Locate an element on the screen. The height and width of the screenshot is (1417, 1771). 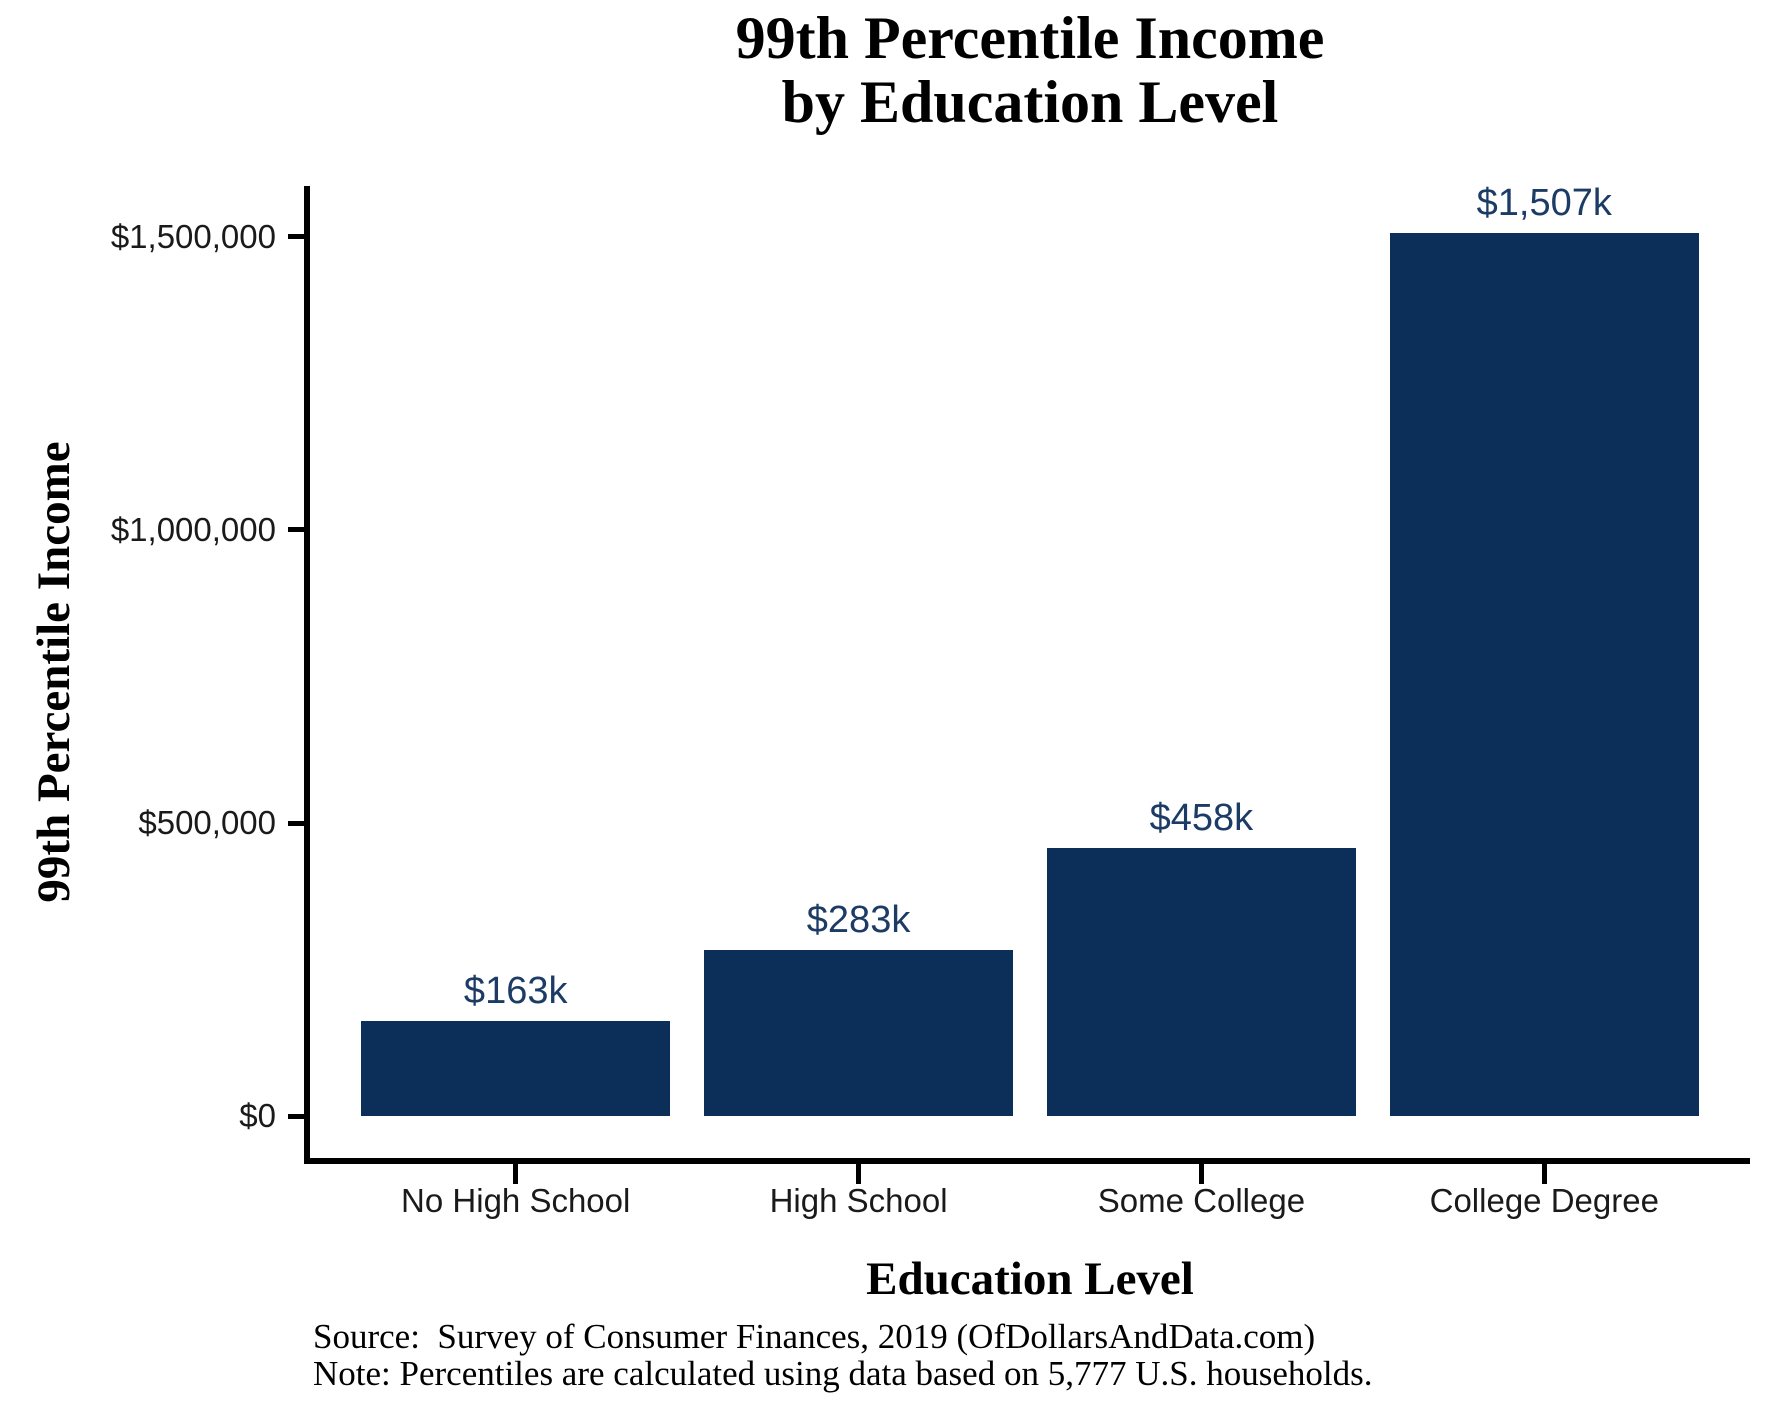
bar-value-label-some-college: $458k is located at coordinates (1201, 817).